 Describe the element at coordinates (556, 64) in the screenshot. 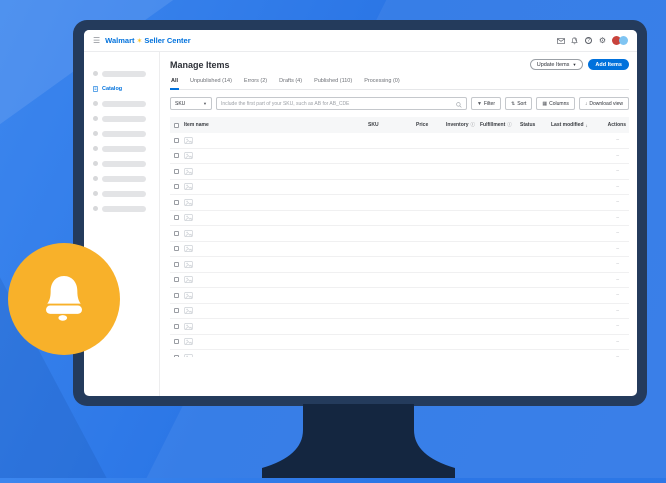

I see `update-items-button: Update Items ▼` at that location.